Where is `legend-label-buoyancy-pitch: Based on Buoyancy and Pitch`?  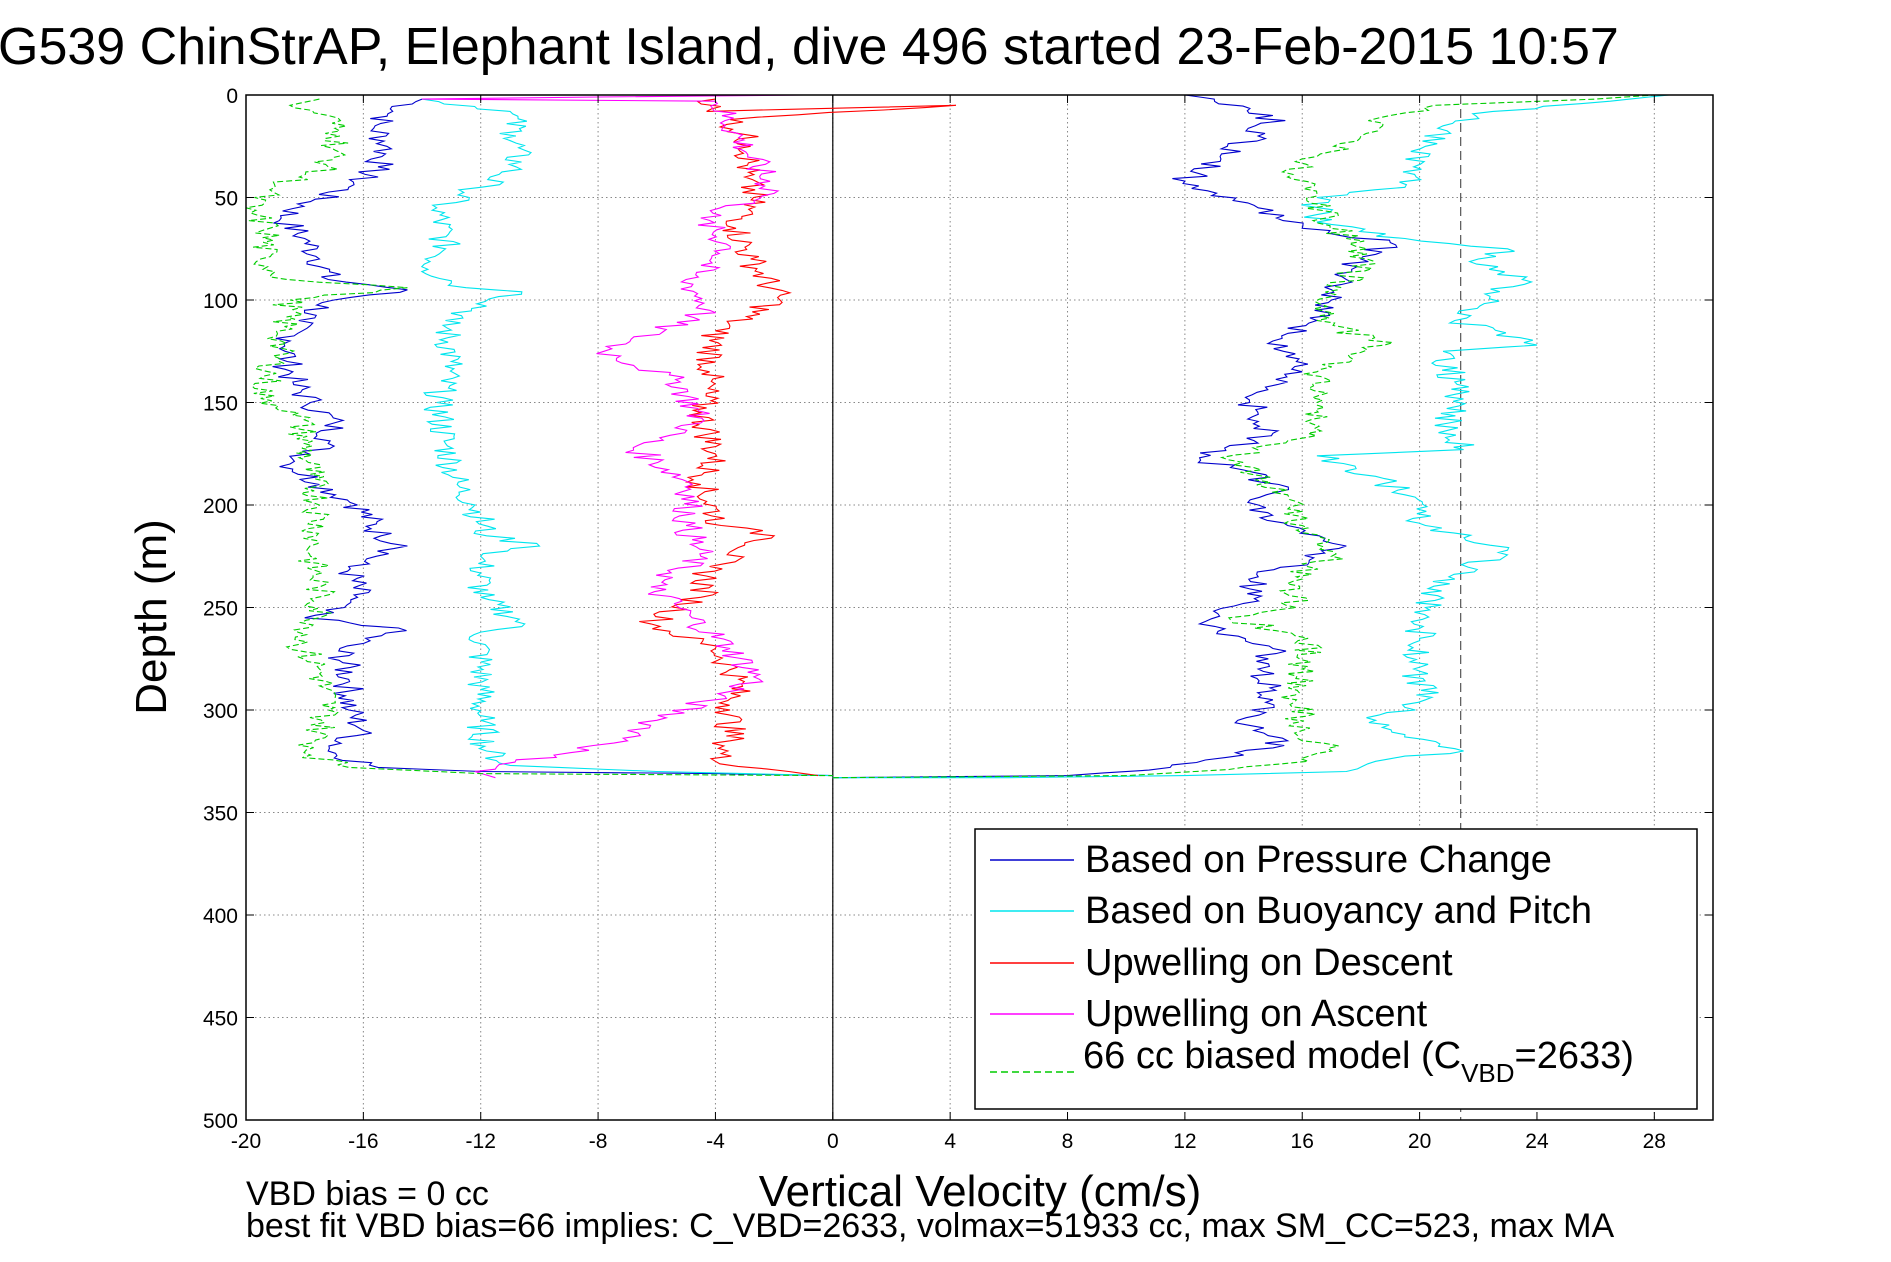
legend-label-buoyancy-pitch: Based on Buoyancy and Pitch is located at coordinates (1338, 911).